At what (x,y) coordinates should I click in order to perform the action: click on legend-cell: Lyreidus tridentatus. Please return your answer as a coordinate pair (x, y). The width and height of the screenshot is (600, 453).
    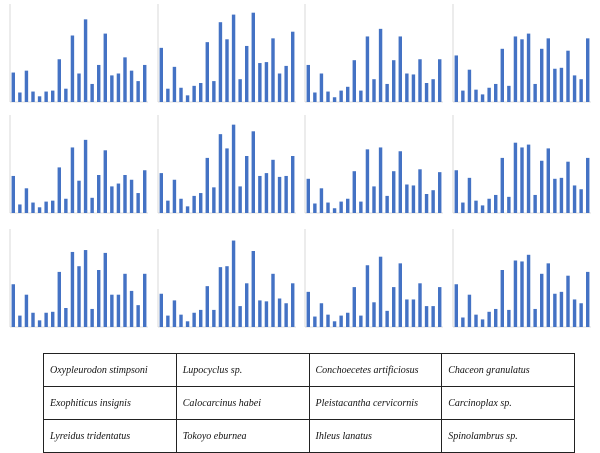
    Looking at the image, I should click on (110, 436).